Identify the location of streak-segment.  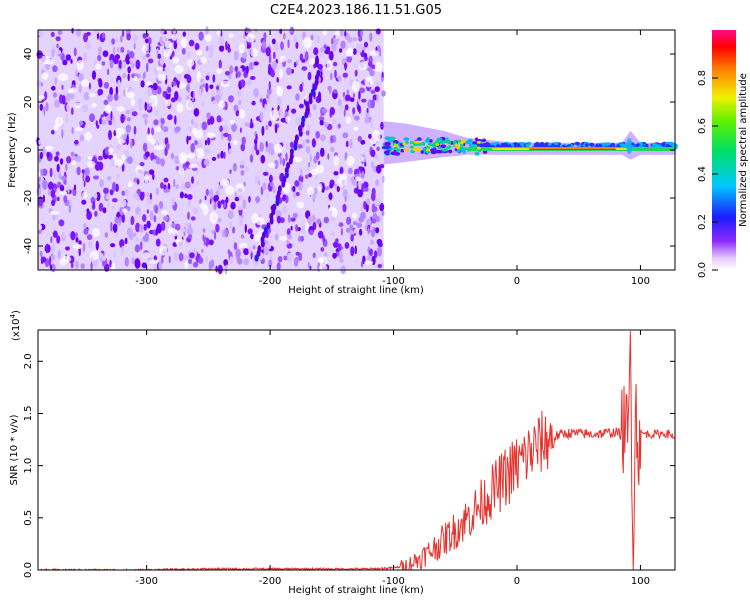
(268, 226).